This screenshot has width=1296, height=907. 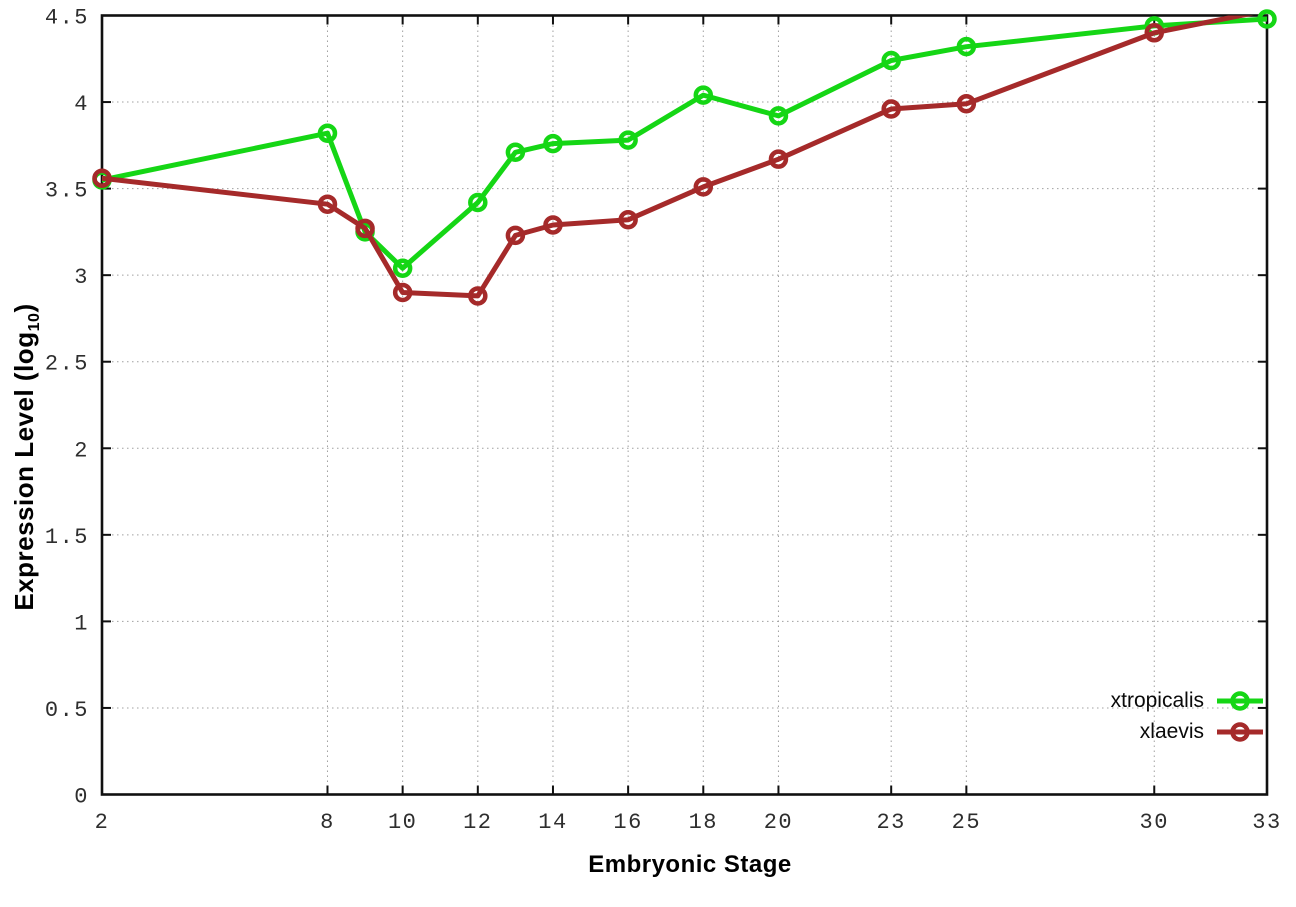 What do you see at coordinates (81, 450) in the screenshot?
I see `y-tick-label: 2` at bounding box center [81, 450].